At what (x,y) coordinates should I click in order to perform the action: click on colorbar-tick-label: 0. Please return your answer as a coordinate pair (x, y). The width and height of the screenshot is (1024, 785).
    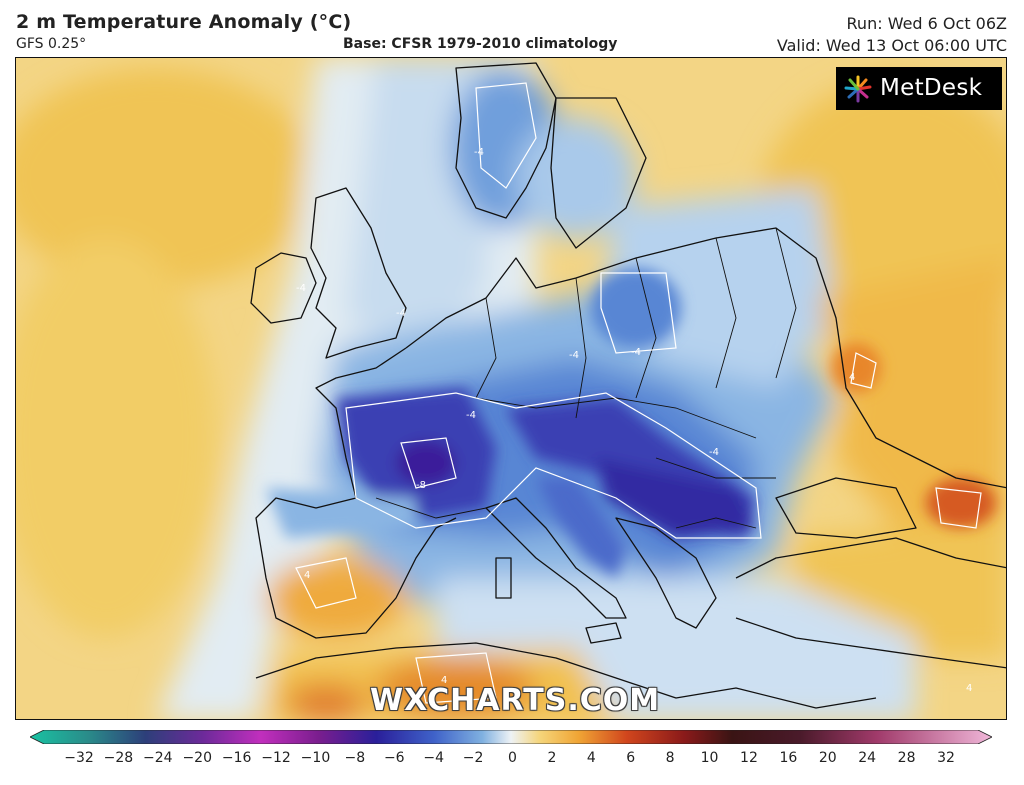
    Looking at the image, I should click on (512, 758).